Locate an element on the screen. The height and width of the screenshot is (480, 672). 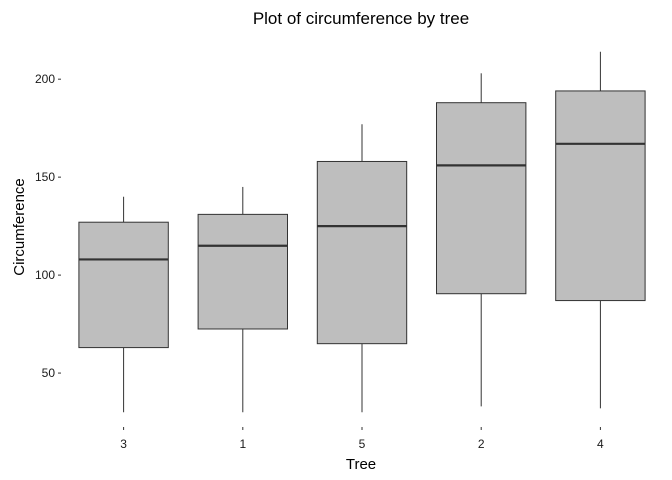
x-tick-label: 2 is located at coordinates (481, 444).